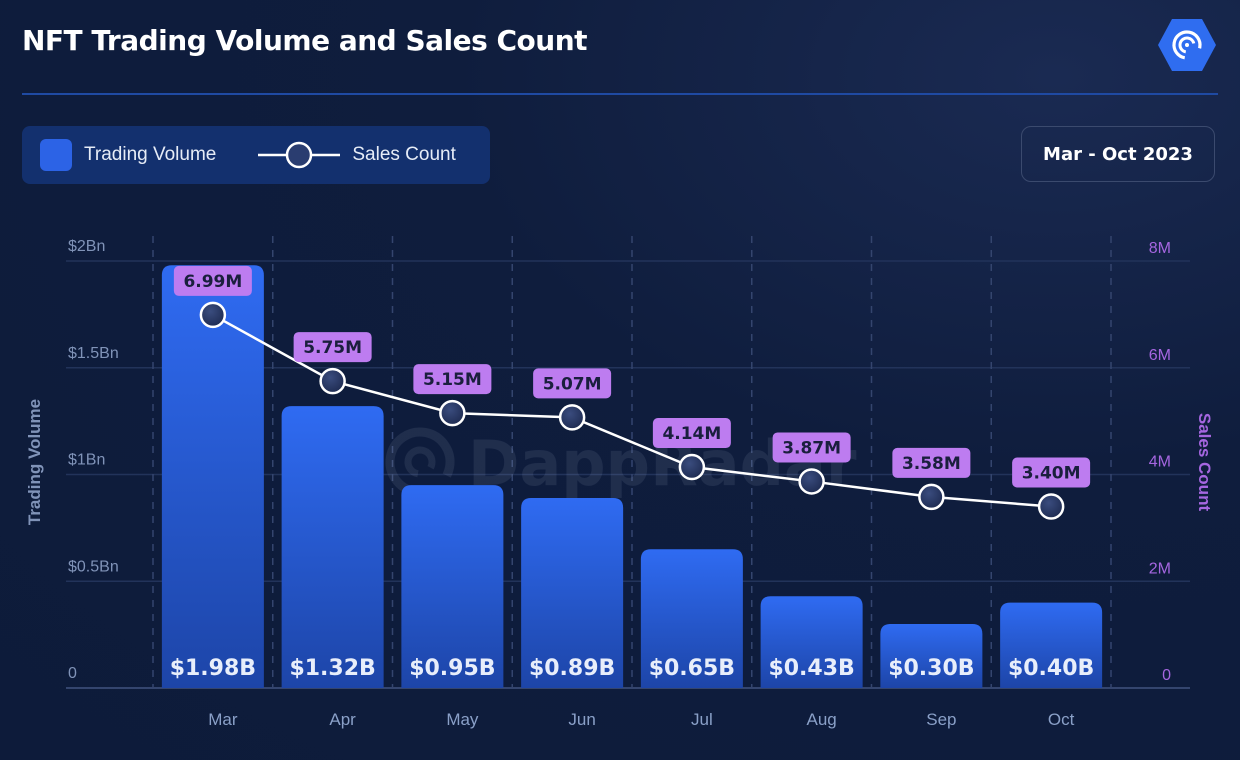 This screenshot has height=760, width=1240. Describe the element at coordinates (620, 94) in the screenshot. I see `title-divider` at that location.